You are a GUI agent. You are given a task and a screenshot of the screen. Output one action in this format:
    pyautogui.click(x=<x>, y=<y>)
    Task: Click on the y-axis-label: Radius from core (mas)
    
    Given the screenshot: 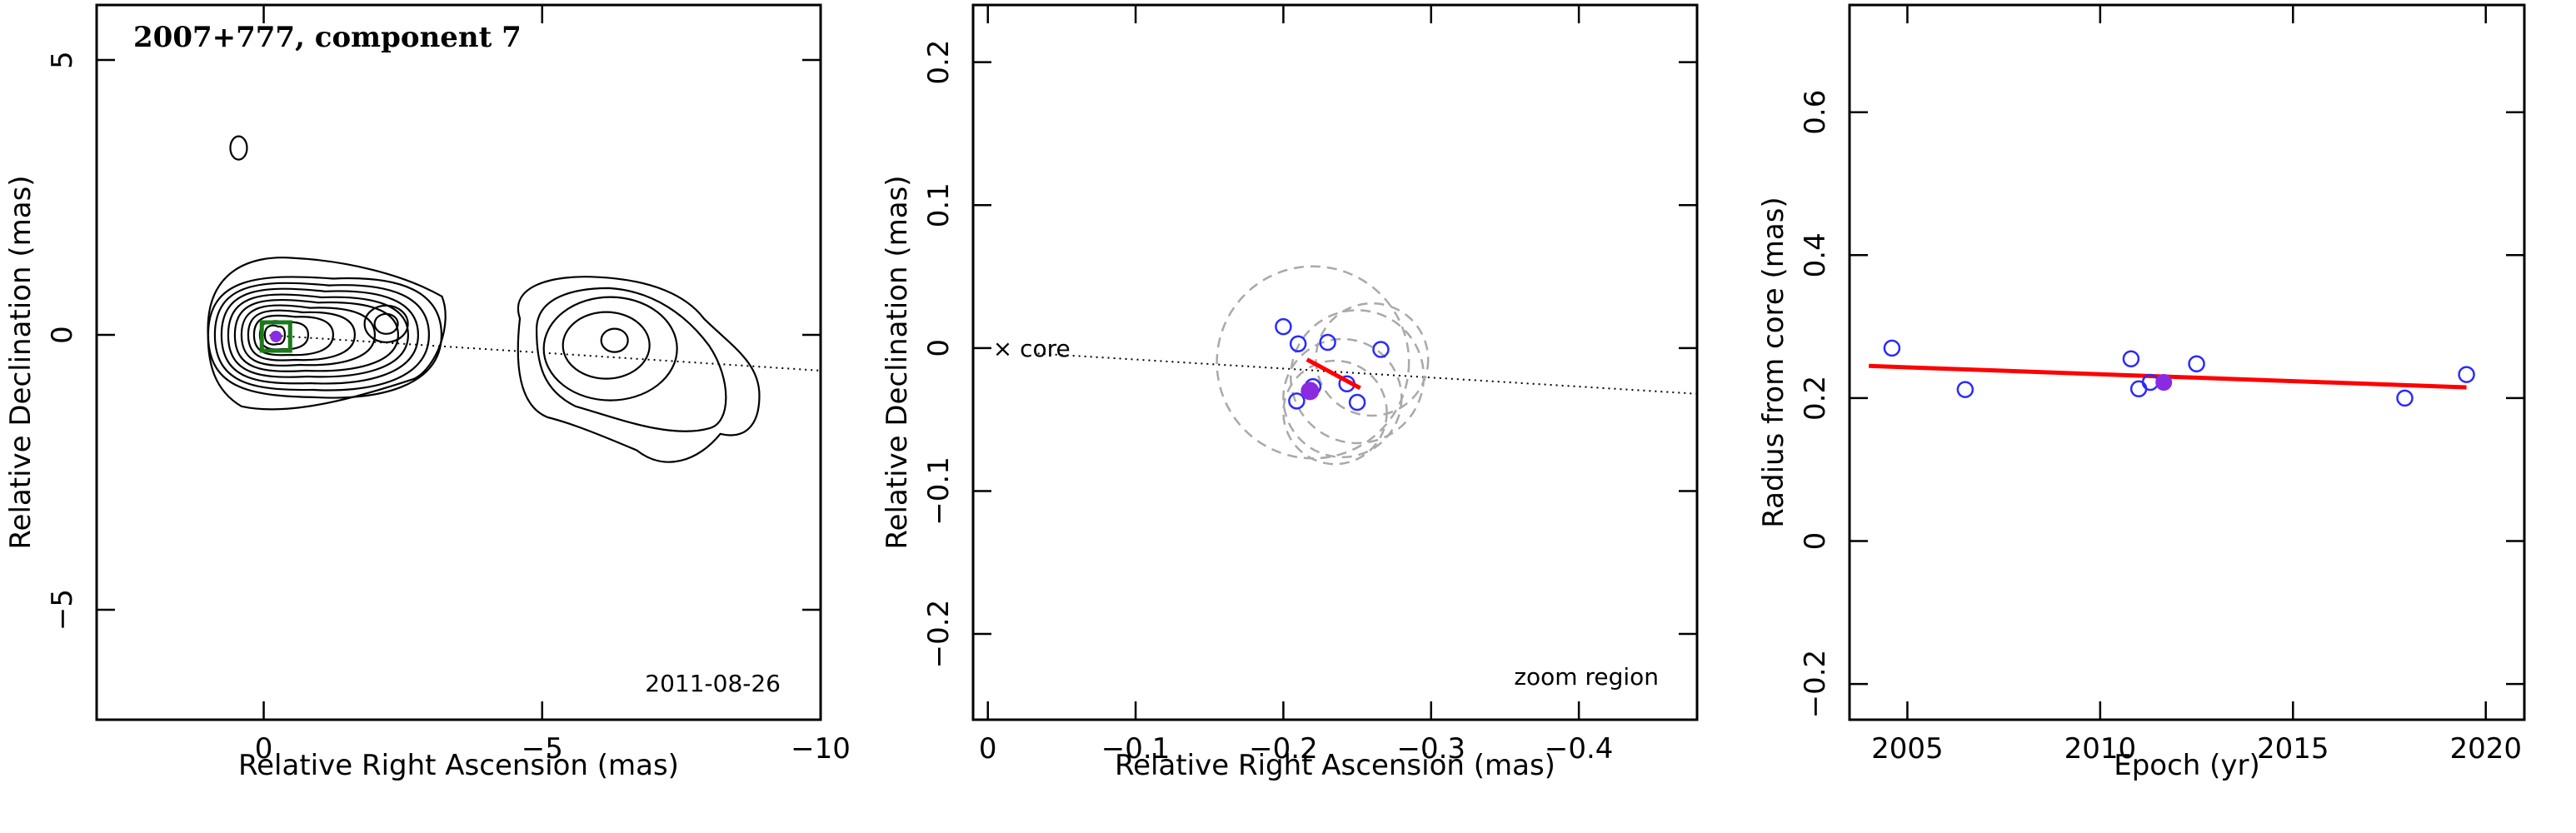 What is the action you would take?
    pyautogui.click(x=1773, y=362)
    